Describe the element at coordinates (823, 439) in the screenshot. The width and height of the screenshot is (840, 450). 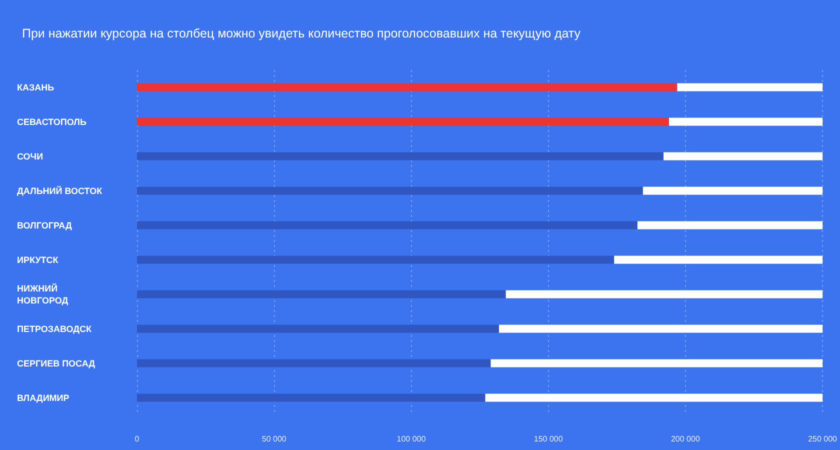
I see `x-tick-label: 250 000` at that location.